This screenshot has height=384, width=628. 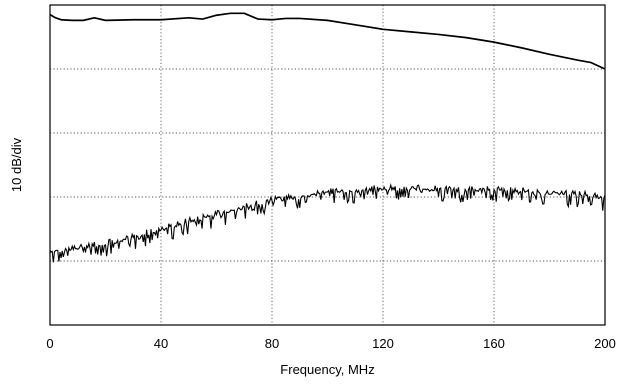 What do you see at coordinates (272, 343) in the screenshot?
I see `x-tick-label: 80` at bounding box center [272, 343].